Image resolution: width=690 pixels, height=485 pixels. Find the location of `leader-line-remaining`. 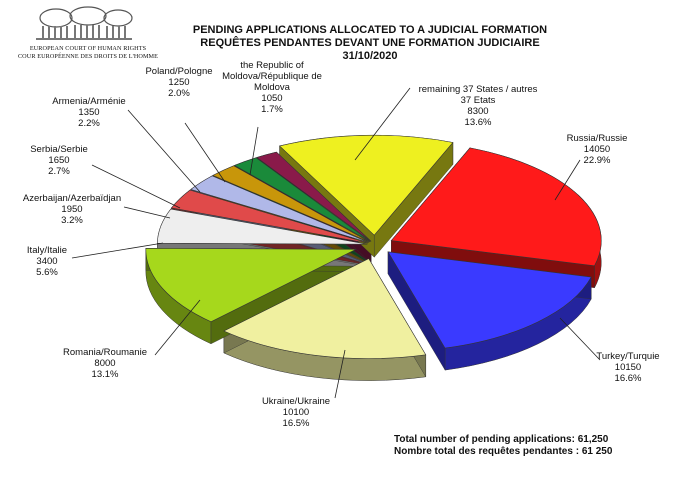

leader-line-remaining is located at coordinates (382, 124).